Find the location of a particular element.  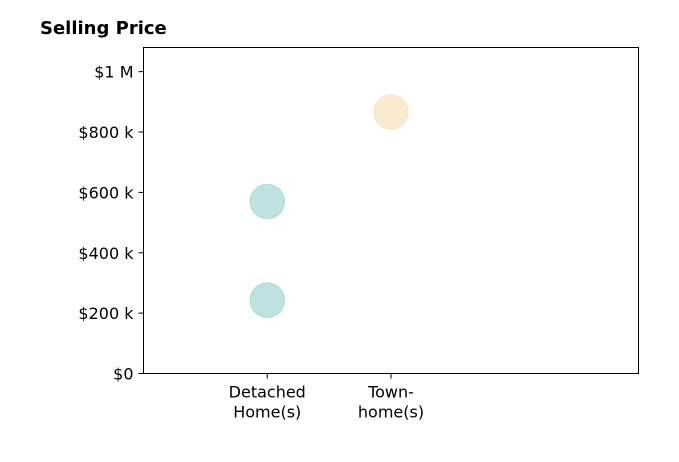

chart-title: Selling Price is located at coordinates (103, 28).